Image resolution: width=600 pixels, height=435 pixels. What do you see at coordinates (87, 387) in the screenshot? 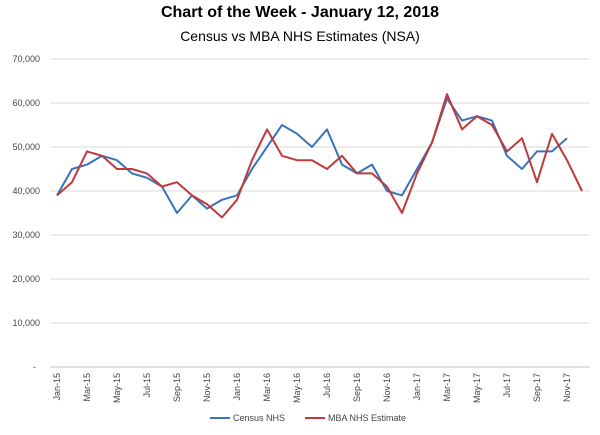
I see `x-tick-label: Mar-15` at bounding box center [87, 387].